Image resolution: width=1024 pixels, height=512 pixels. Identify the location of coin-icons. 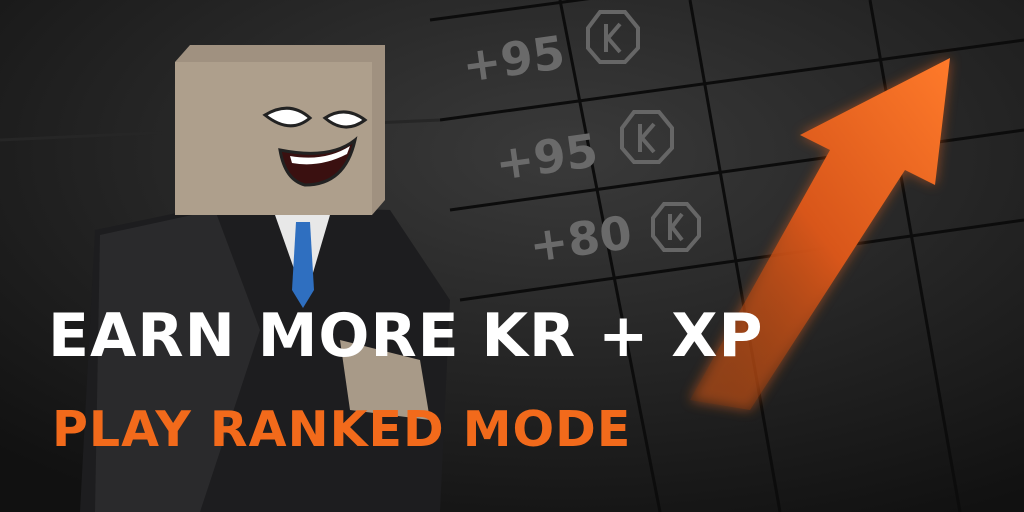
(643, 131).